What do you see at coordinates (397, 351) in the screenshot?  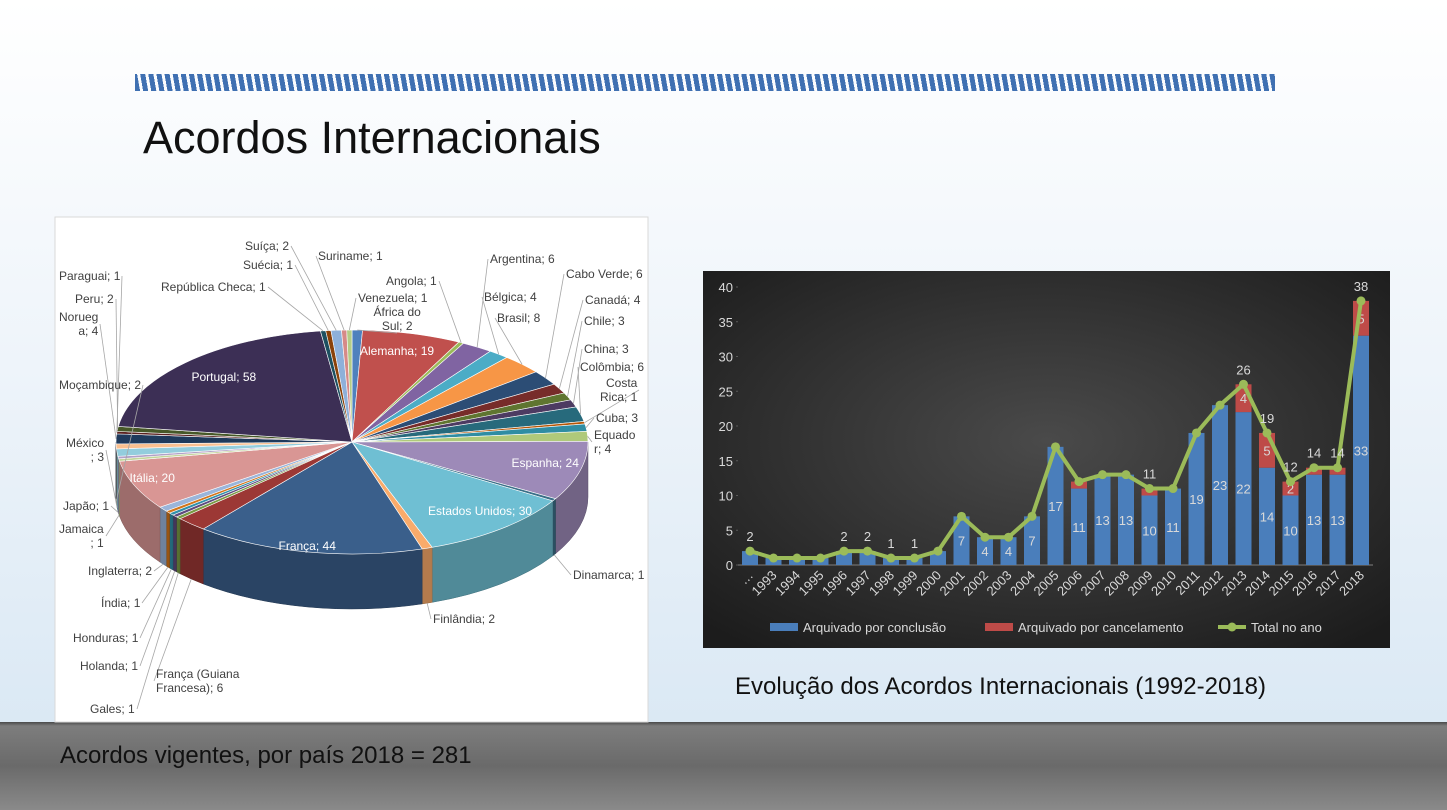 I see `pie-data-label: Alemanha; 19` at bounding box center [397, 351].